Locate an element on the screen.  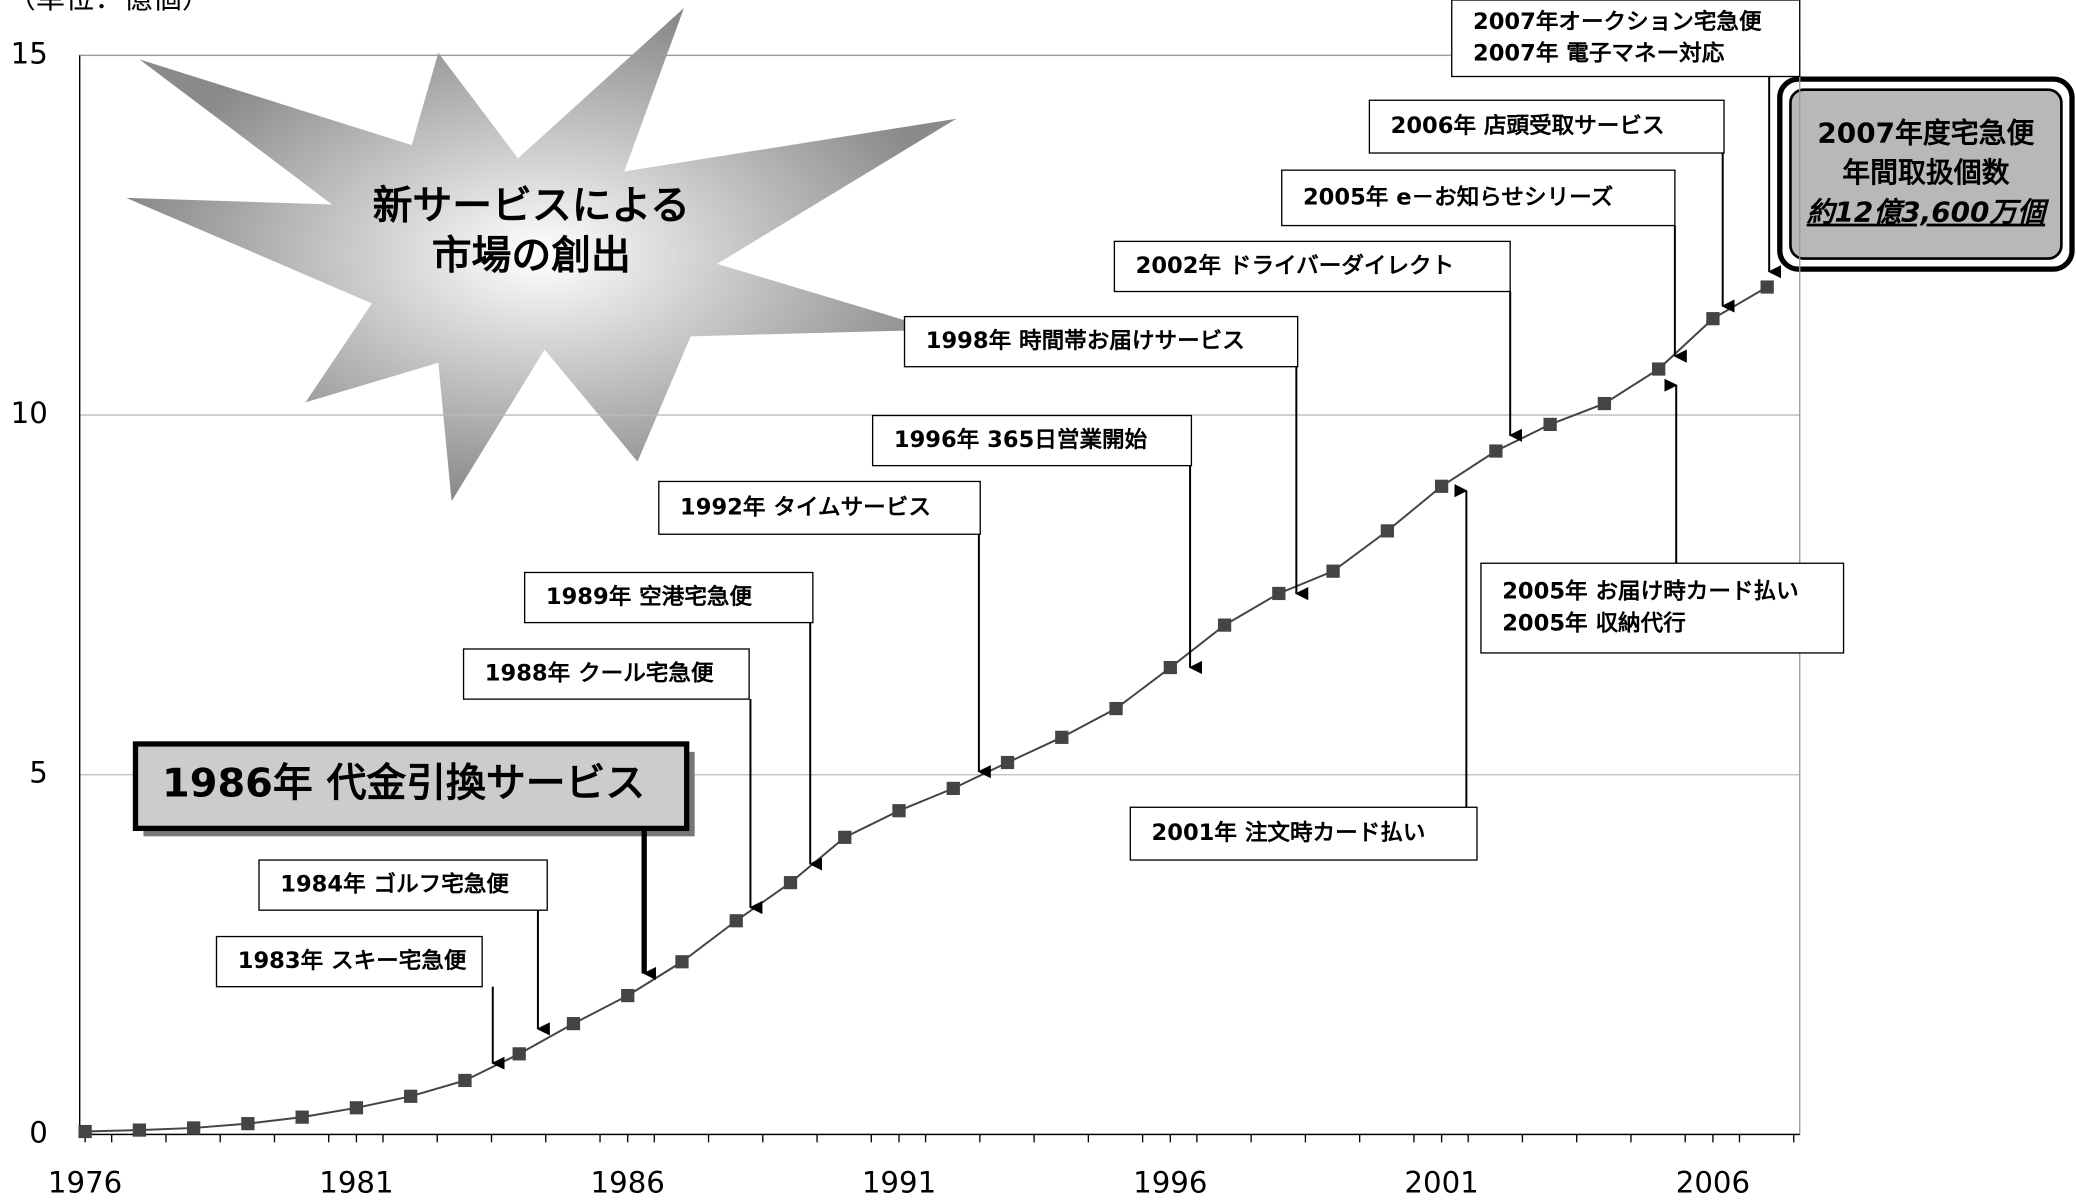
y-tick-label: 15 is located at coordinates (29, 53).